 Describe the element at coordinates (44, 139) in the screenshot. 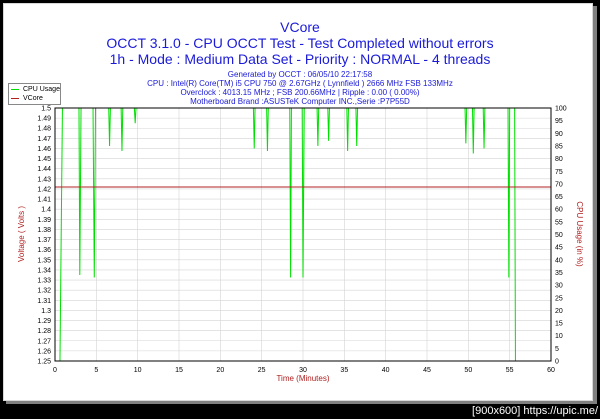

I see `y-tick-label-left: 1.47` at that location.